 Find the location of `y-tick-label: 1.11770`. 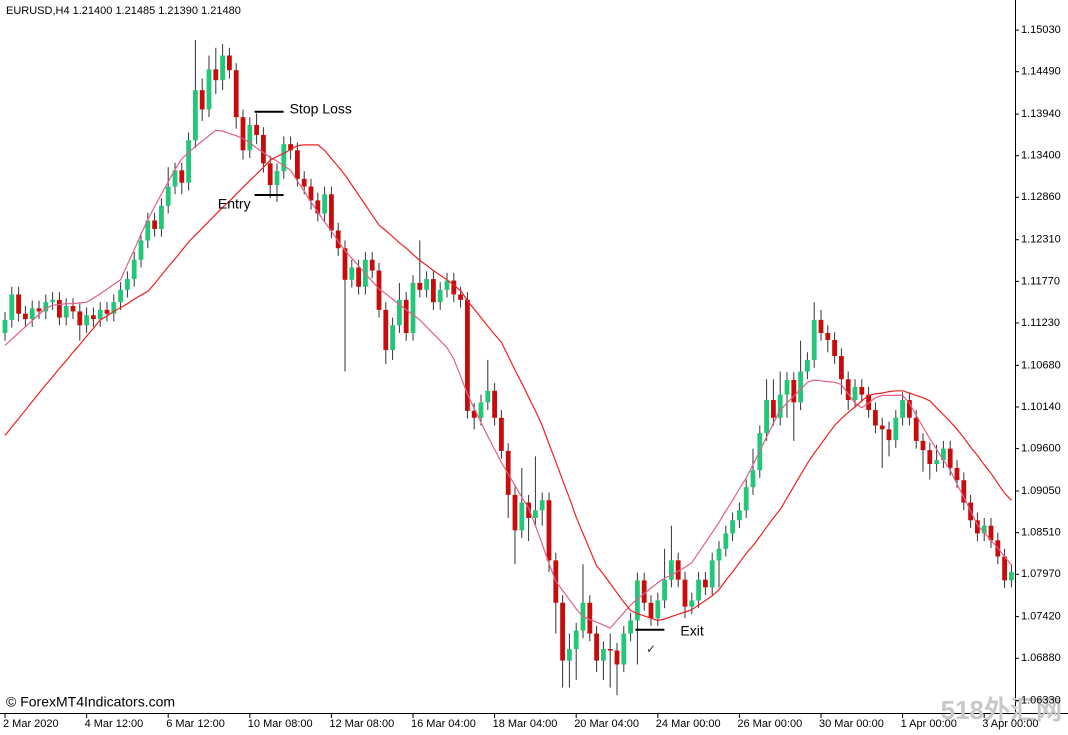

y-tick-label: 1.11770 is located at coordinates (1040, 281).